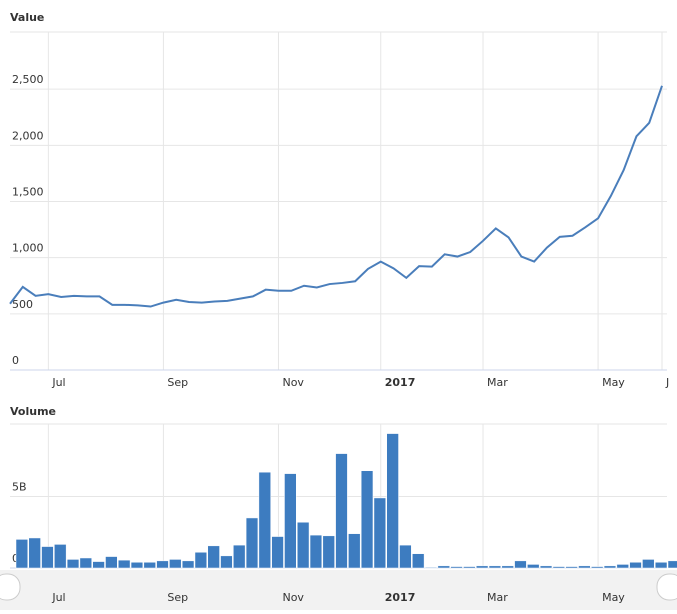  What do you see at coordinates (338, 590) in the screenshot?
I see `navigator` at bounding box center [338, 590].